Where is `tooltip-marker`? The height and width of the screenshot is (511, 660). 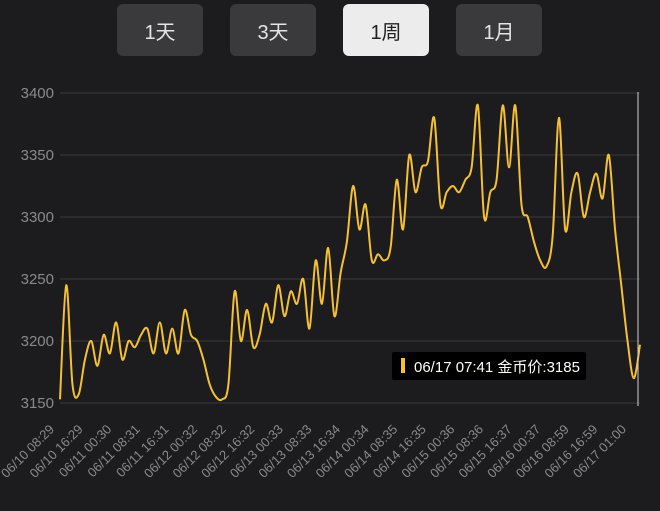 tooltip-marker is located at coordinates (403, 365).